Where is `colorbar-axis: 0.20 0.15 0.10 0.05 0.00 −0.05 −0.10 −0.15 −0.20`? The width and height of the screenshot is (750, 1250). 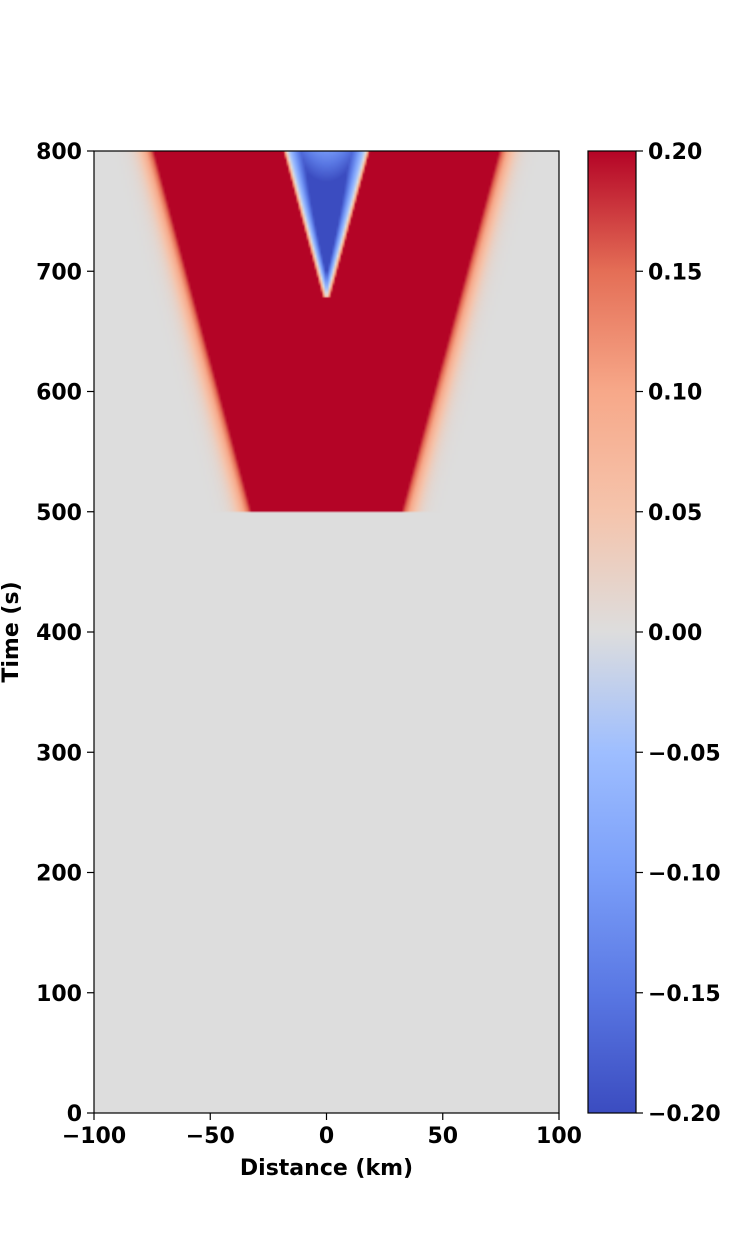
colorbar-axis: 0.20 0.15 0.10 0.05 0.00 −0.05 −0.10 −0.15 −0.20 is located at coordinates (678, 633).